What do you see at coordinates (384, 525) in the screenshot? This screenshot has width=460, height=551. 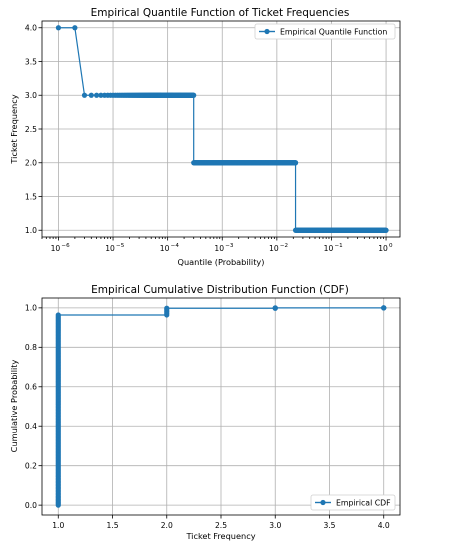 I see `chart2-xtick-label: 4.0` at bounding box center [384, 525].